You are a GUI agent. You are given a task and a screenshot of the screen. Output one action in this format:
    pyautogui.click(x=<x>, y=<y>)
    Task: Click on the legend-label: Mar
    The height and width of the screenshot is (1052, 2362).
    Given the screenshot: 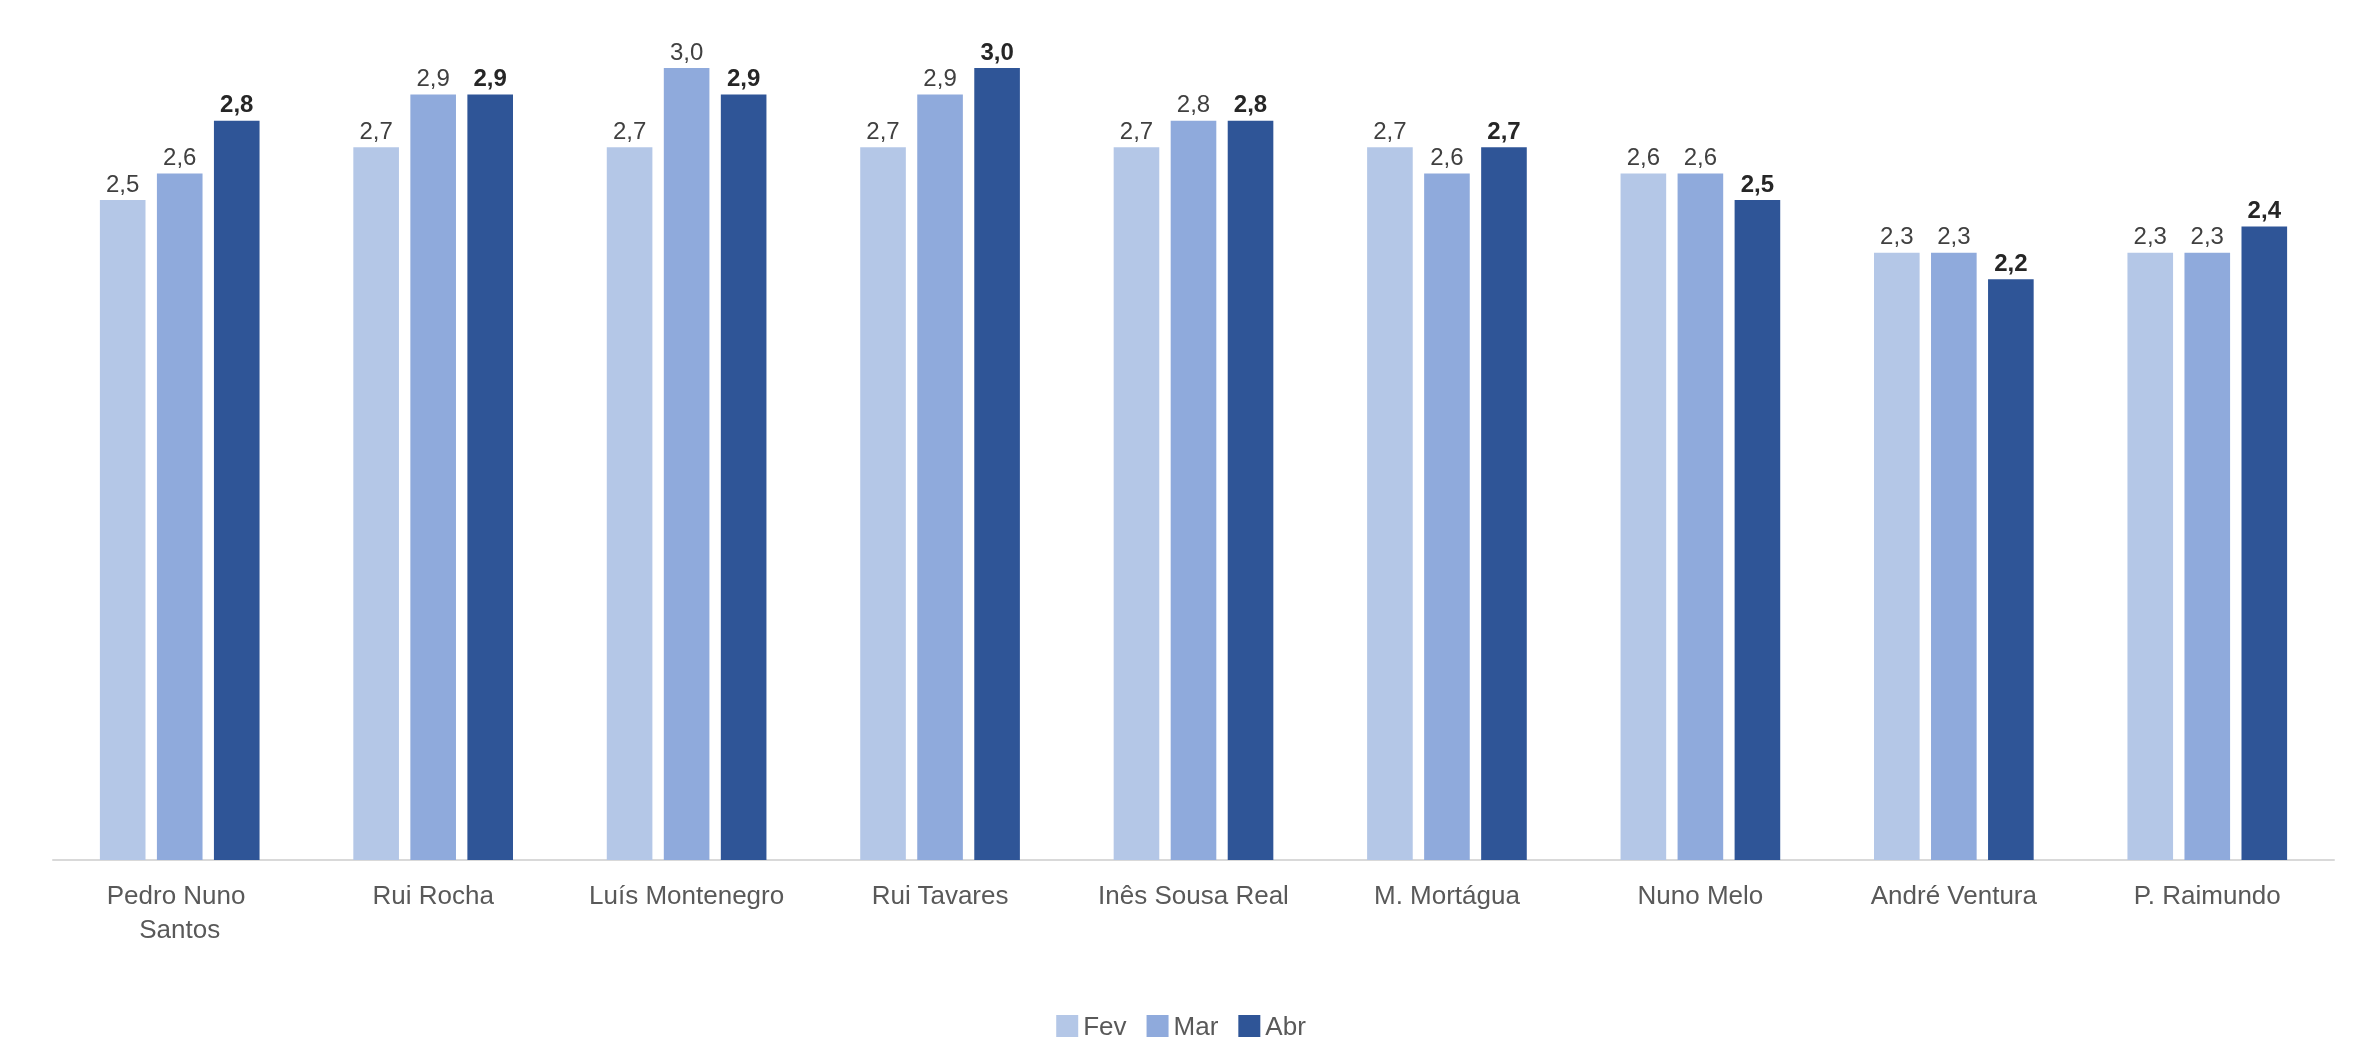 What is the action you would take?
    pyautogui.click(x=1196, y=1026)
    